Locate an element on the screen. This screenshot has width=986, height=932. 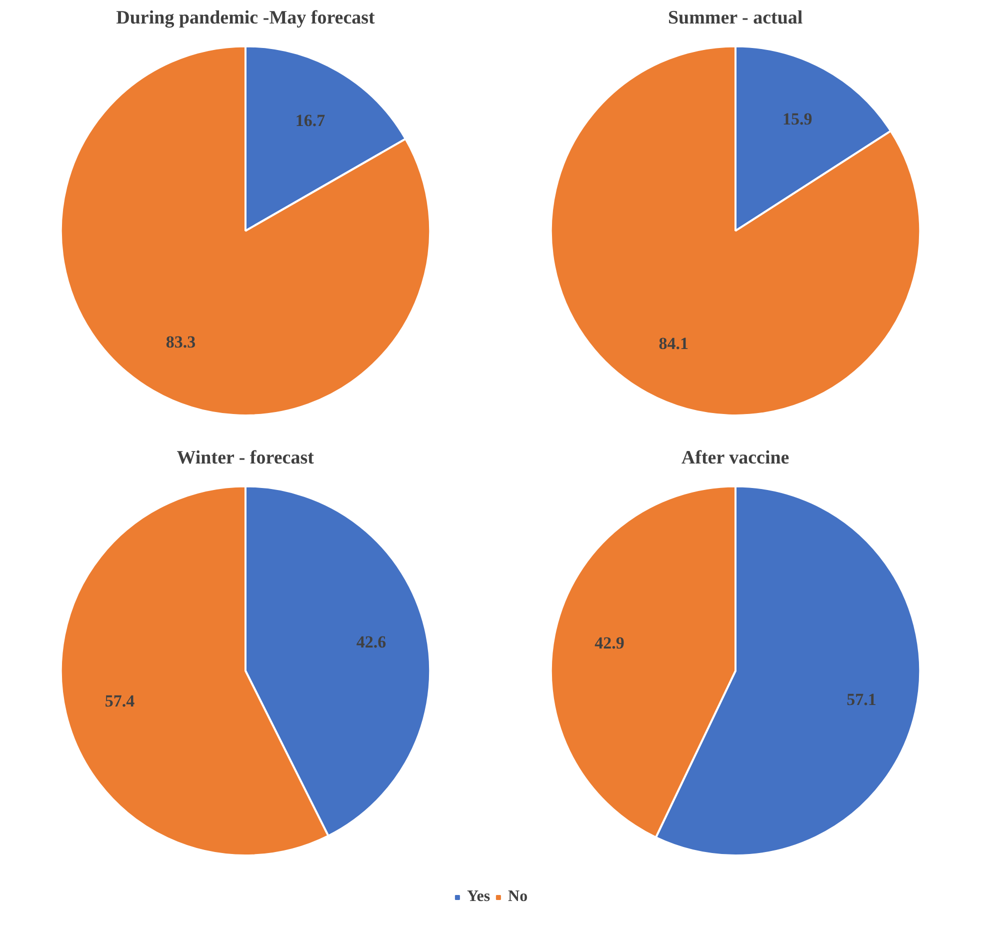
data-label: 83.3 is located at coordinates (181, 342).